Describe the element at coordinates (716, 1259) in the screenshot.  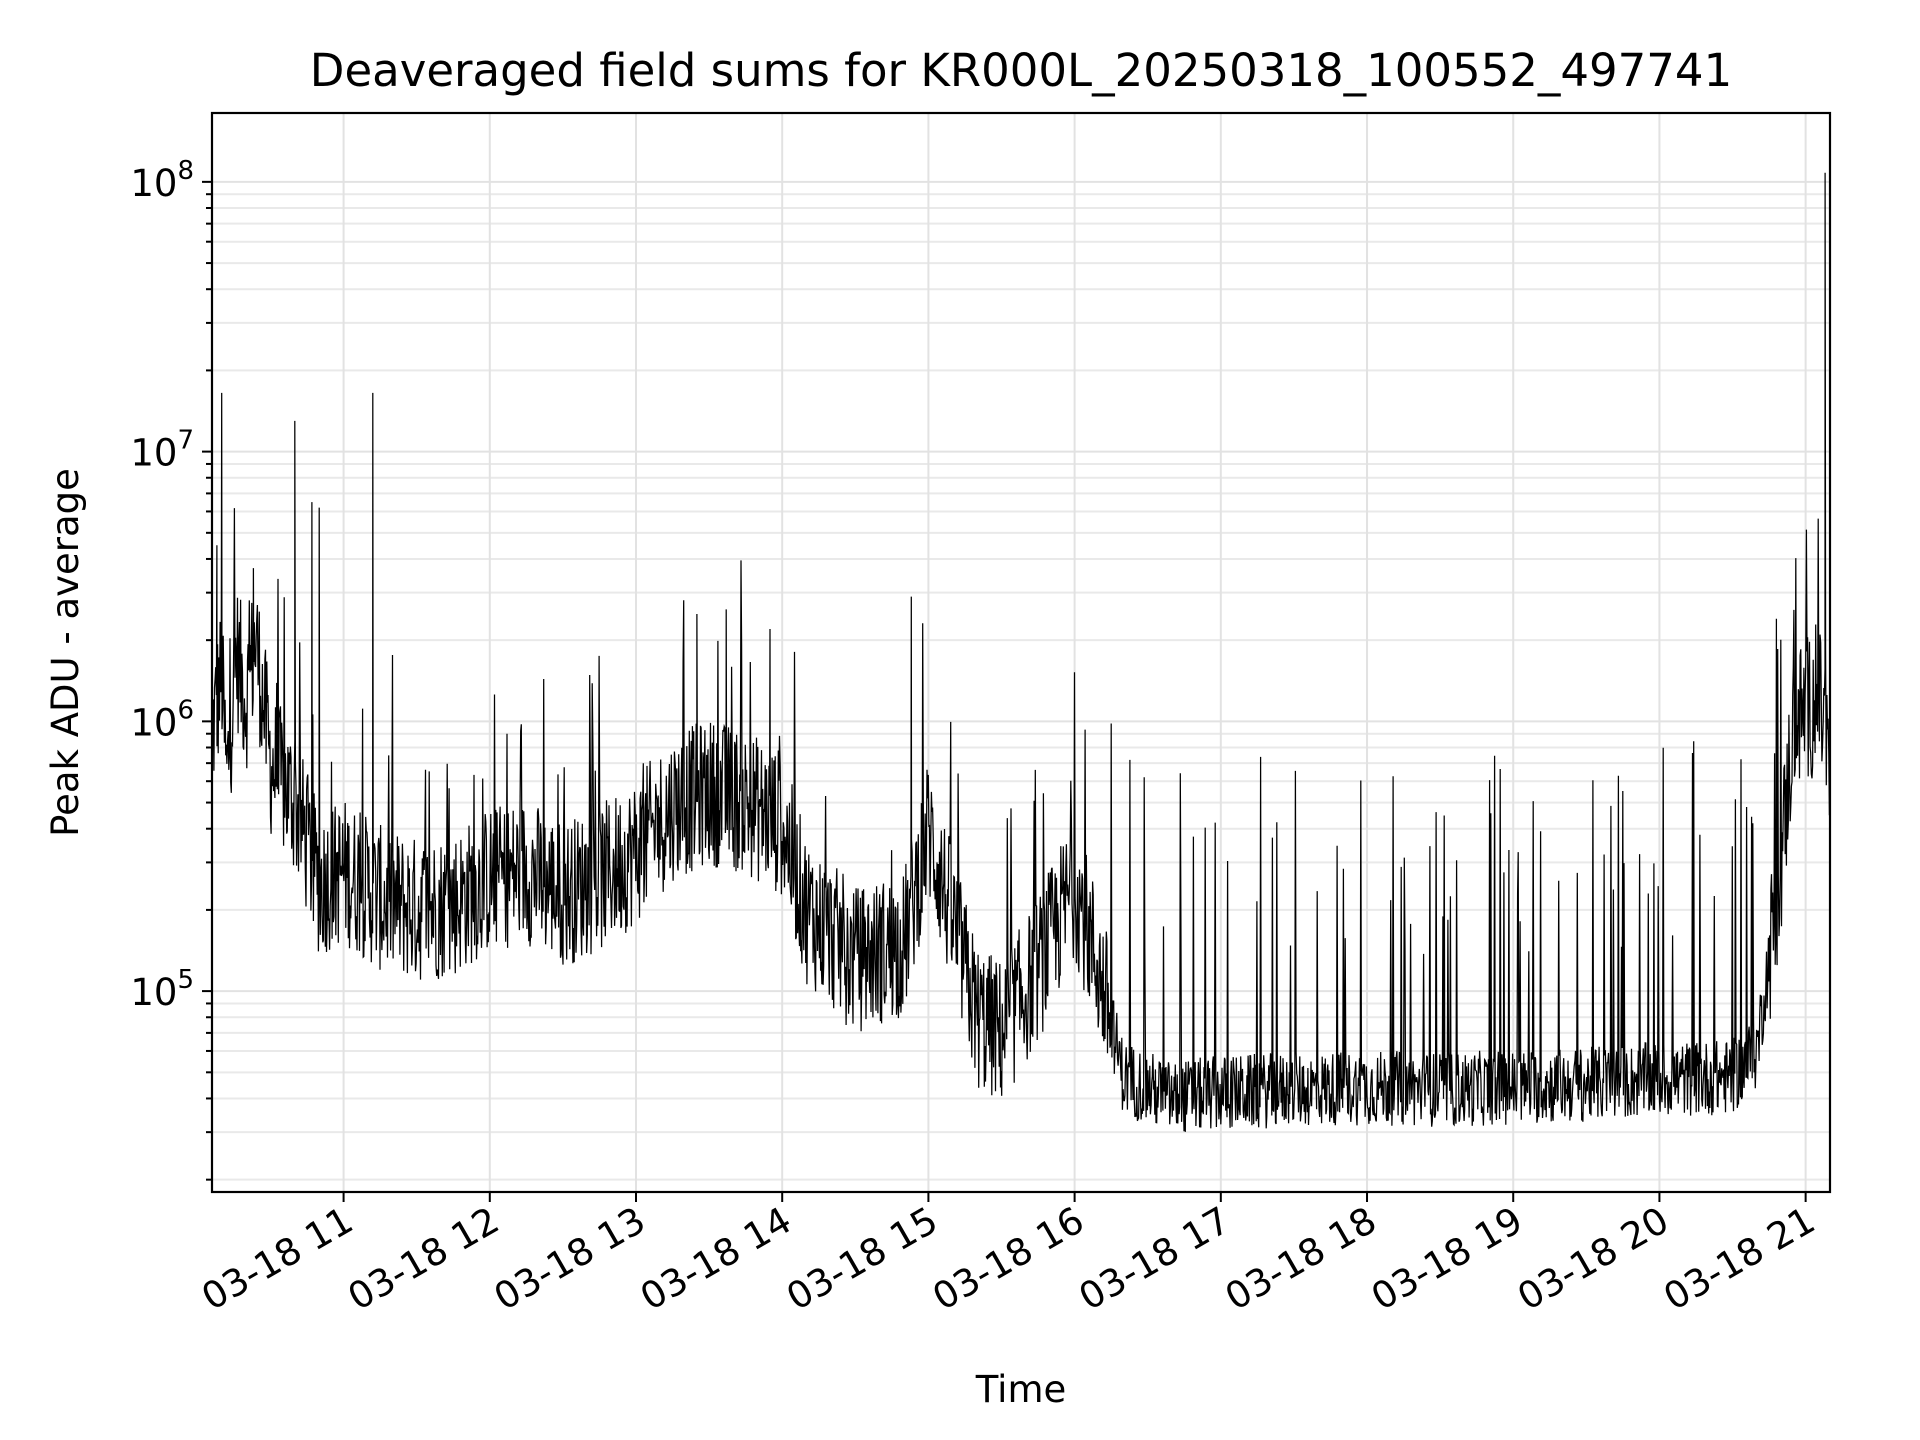
I see `x-tick-label: 03-18 14` at that location.